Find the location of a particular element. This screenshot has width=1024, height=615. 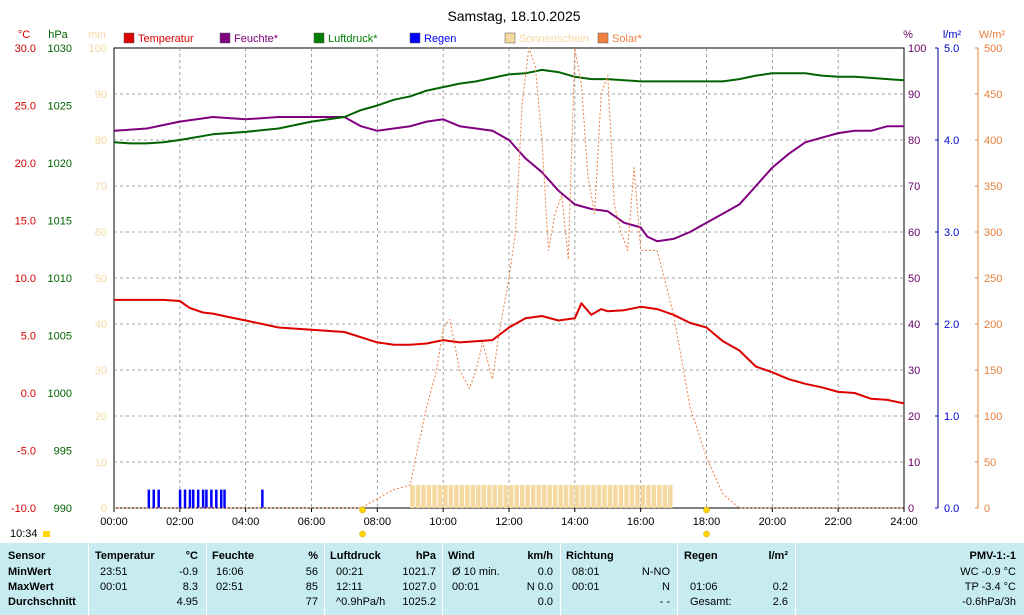

sunshine-tick-label: 50 is located at coordinates (101, 279).